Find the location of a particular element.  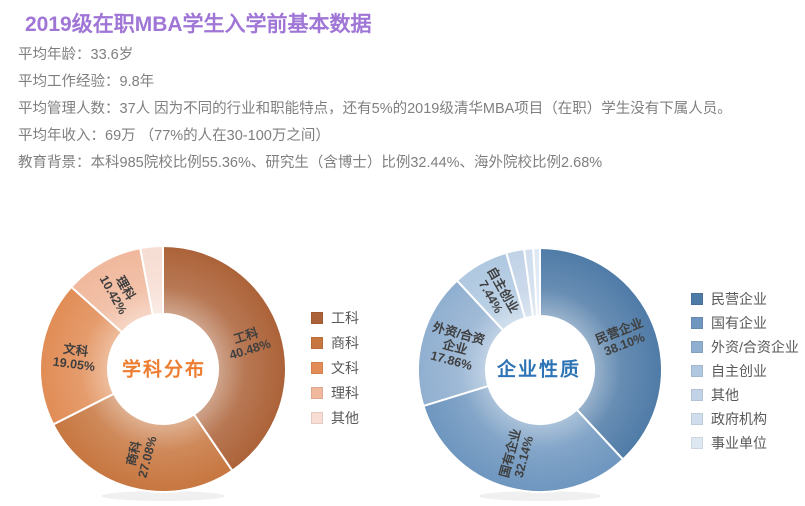

subject-distribution-title: 学科分布 is located at coordinates (164, 370).